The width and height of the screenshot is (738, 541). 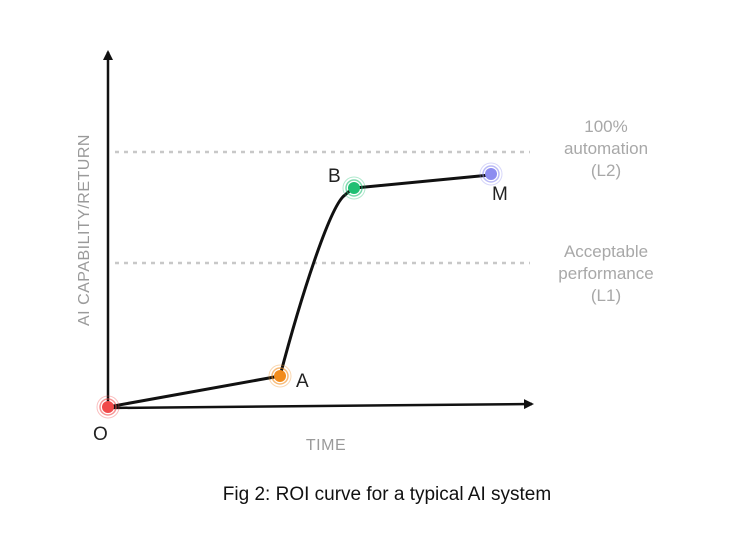 I want to click on point-b-label: B, so click(x=334, y=176).